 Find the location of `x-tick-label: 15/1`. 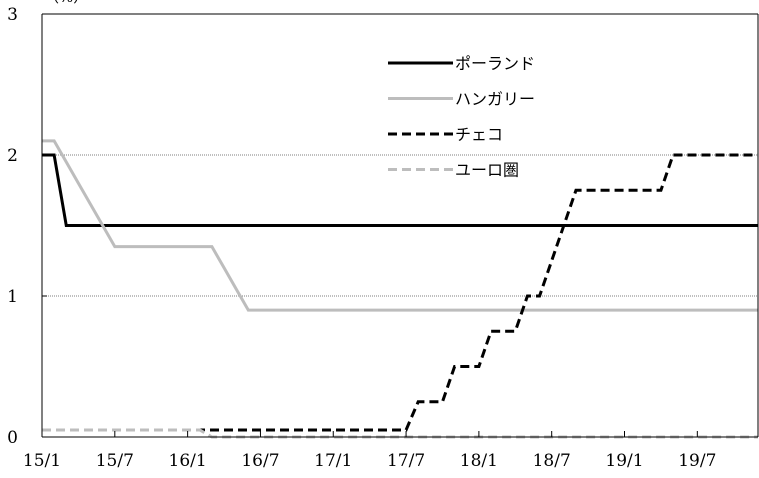

x-tick-label: 15/1 is located at coordinates (42, 461).